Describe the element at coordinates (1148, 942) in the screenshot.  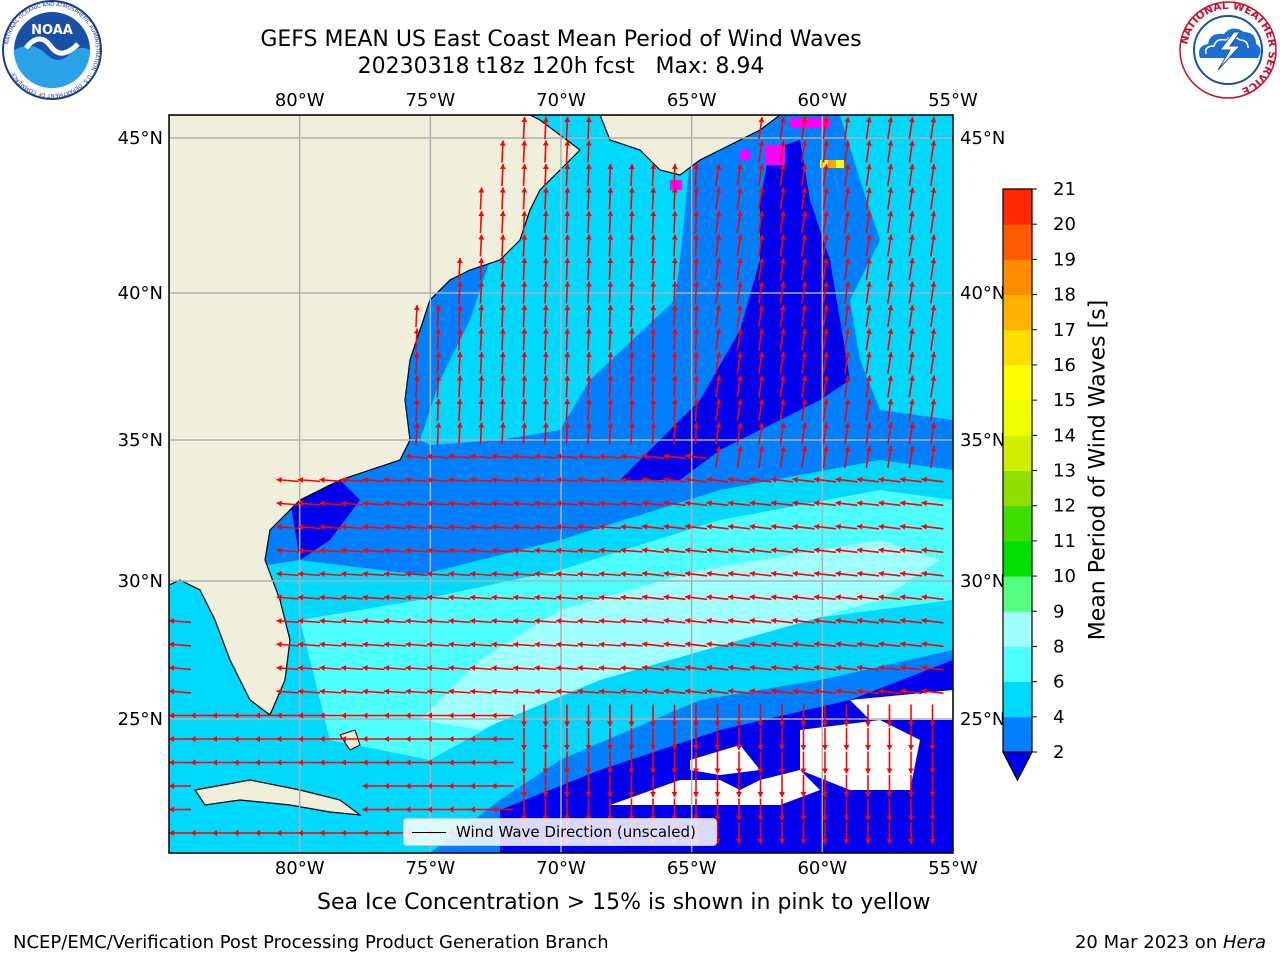
I see `footer-date-text: 20 Mar 2023 on` at that location.